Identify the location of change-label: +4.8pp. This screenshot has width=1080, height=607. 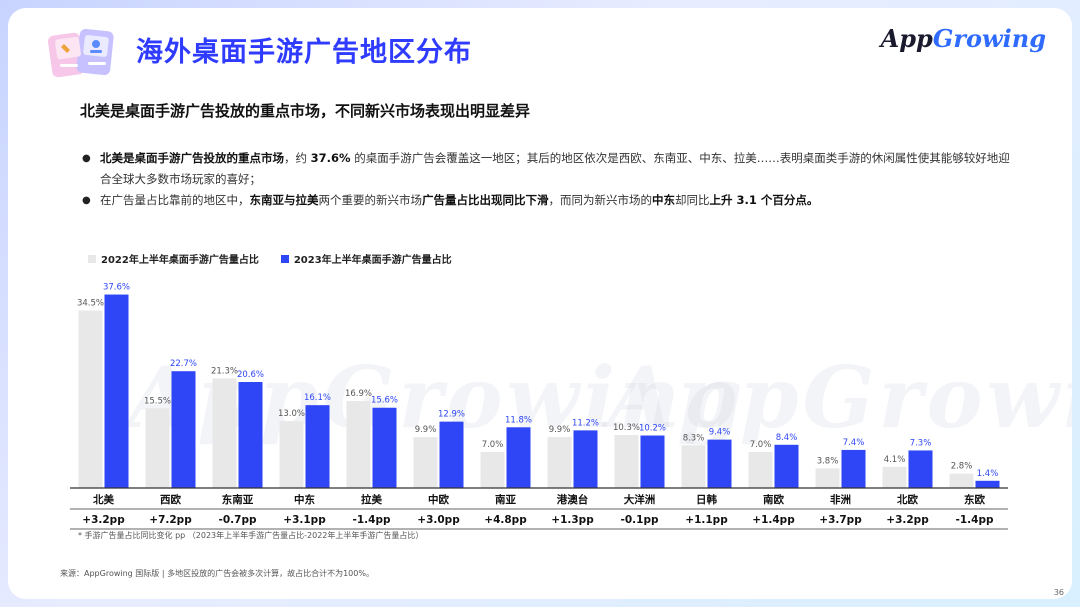
(505, 520).